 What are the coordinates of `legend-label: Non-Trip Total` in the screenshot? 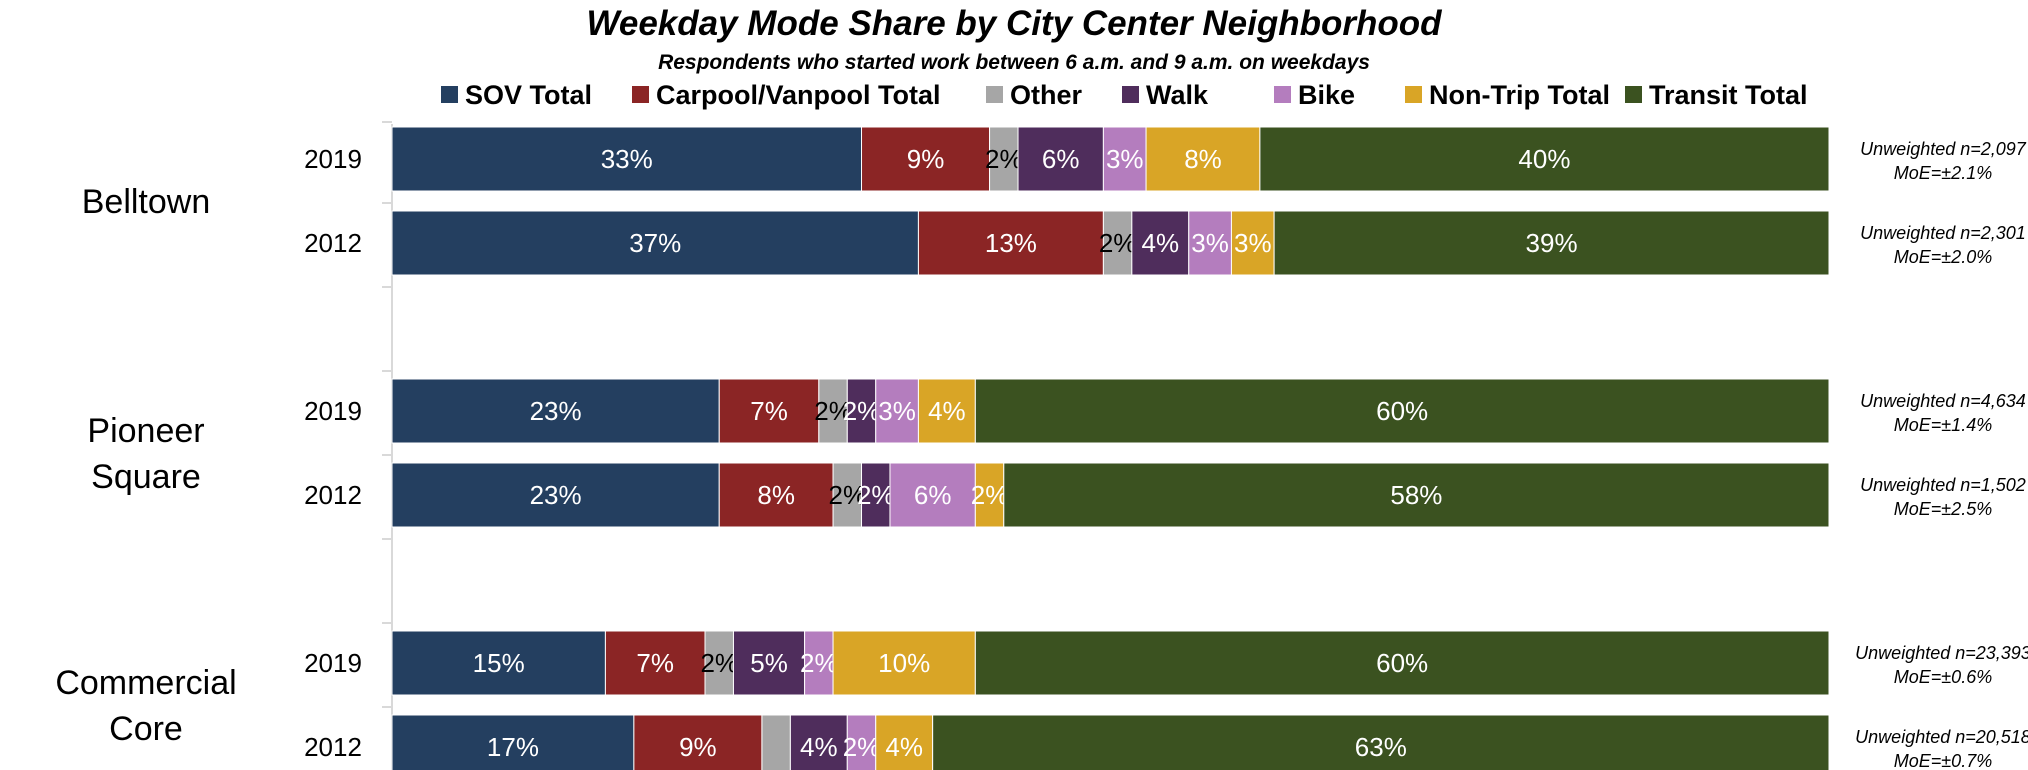 It's located at (1519, 95).